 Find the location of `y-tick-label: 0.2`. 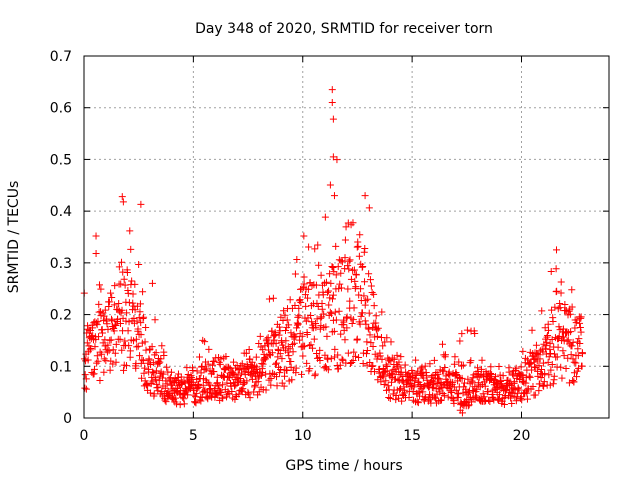

y-tick-label: 0.2 is located at coordinates (61, 316).